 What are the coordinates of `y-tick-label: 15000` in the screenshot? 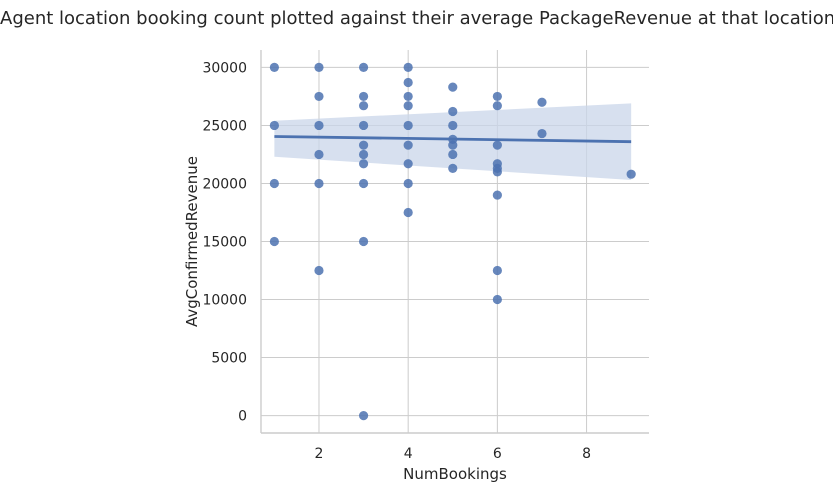 It's located at (224, 243).